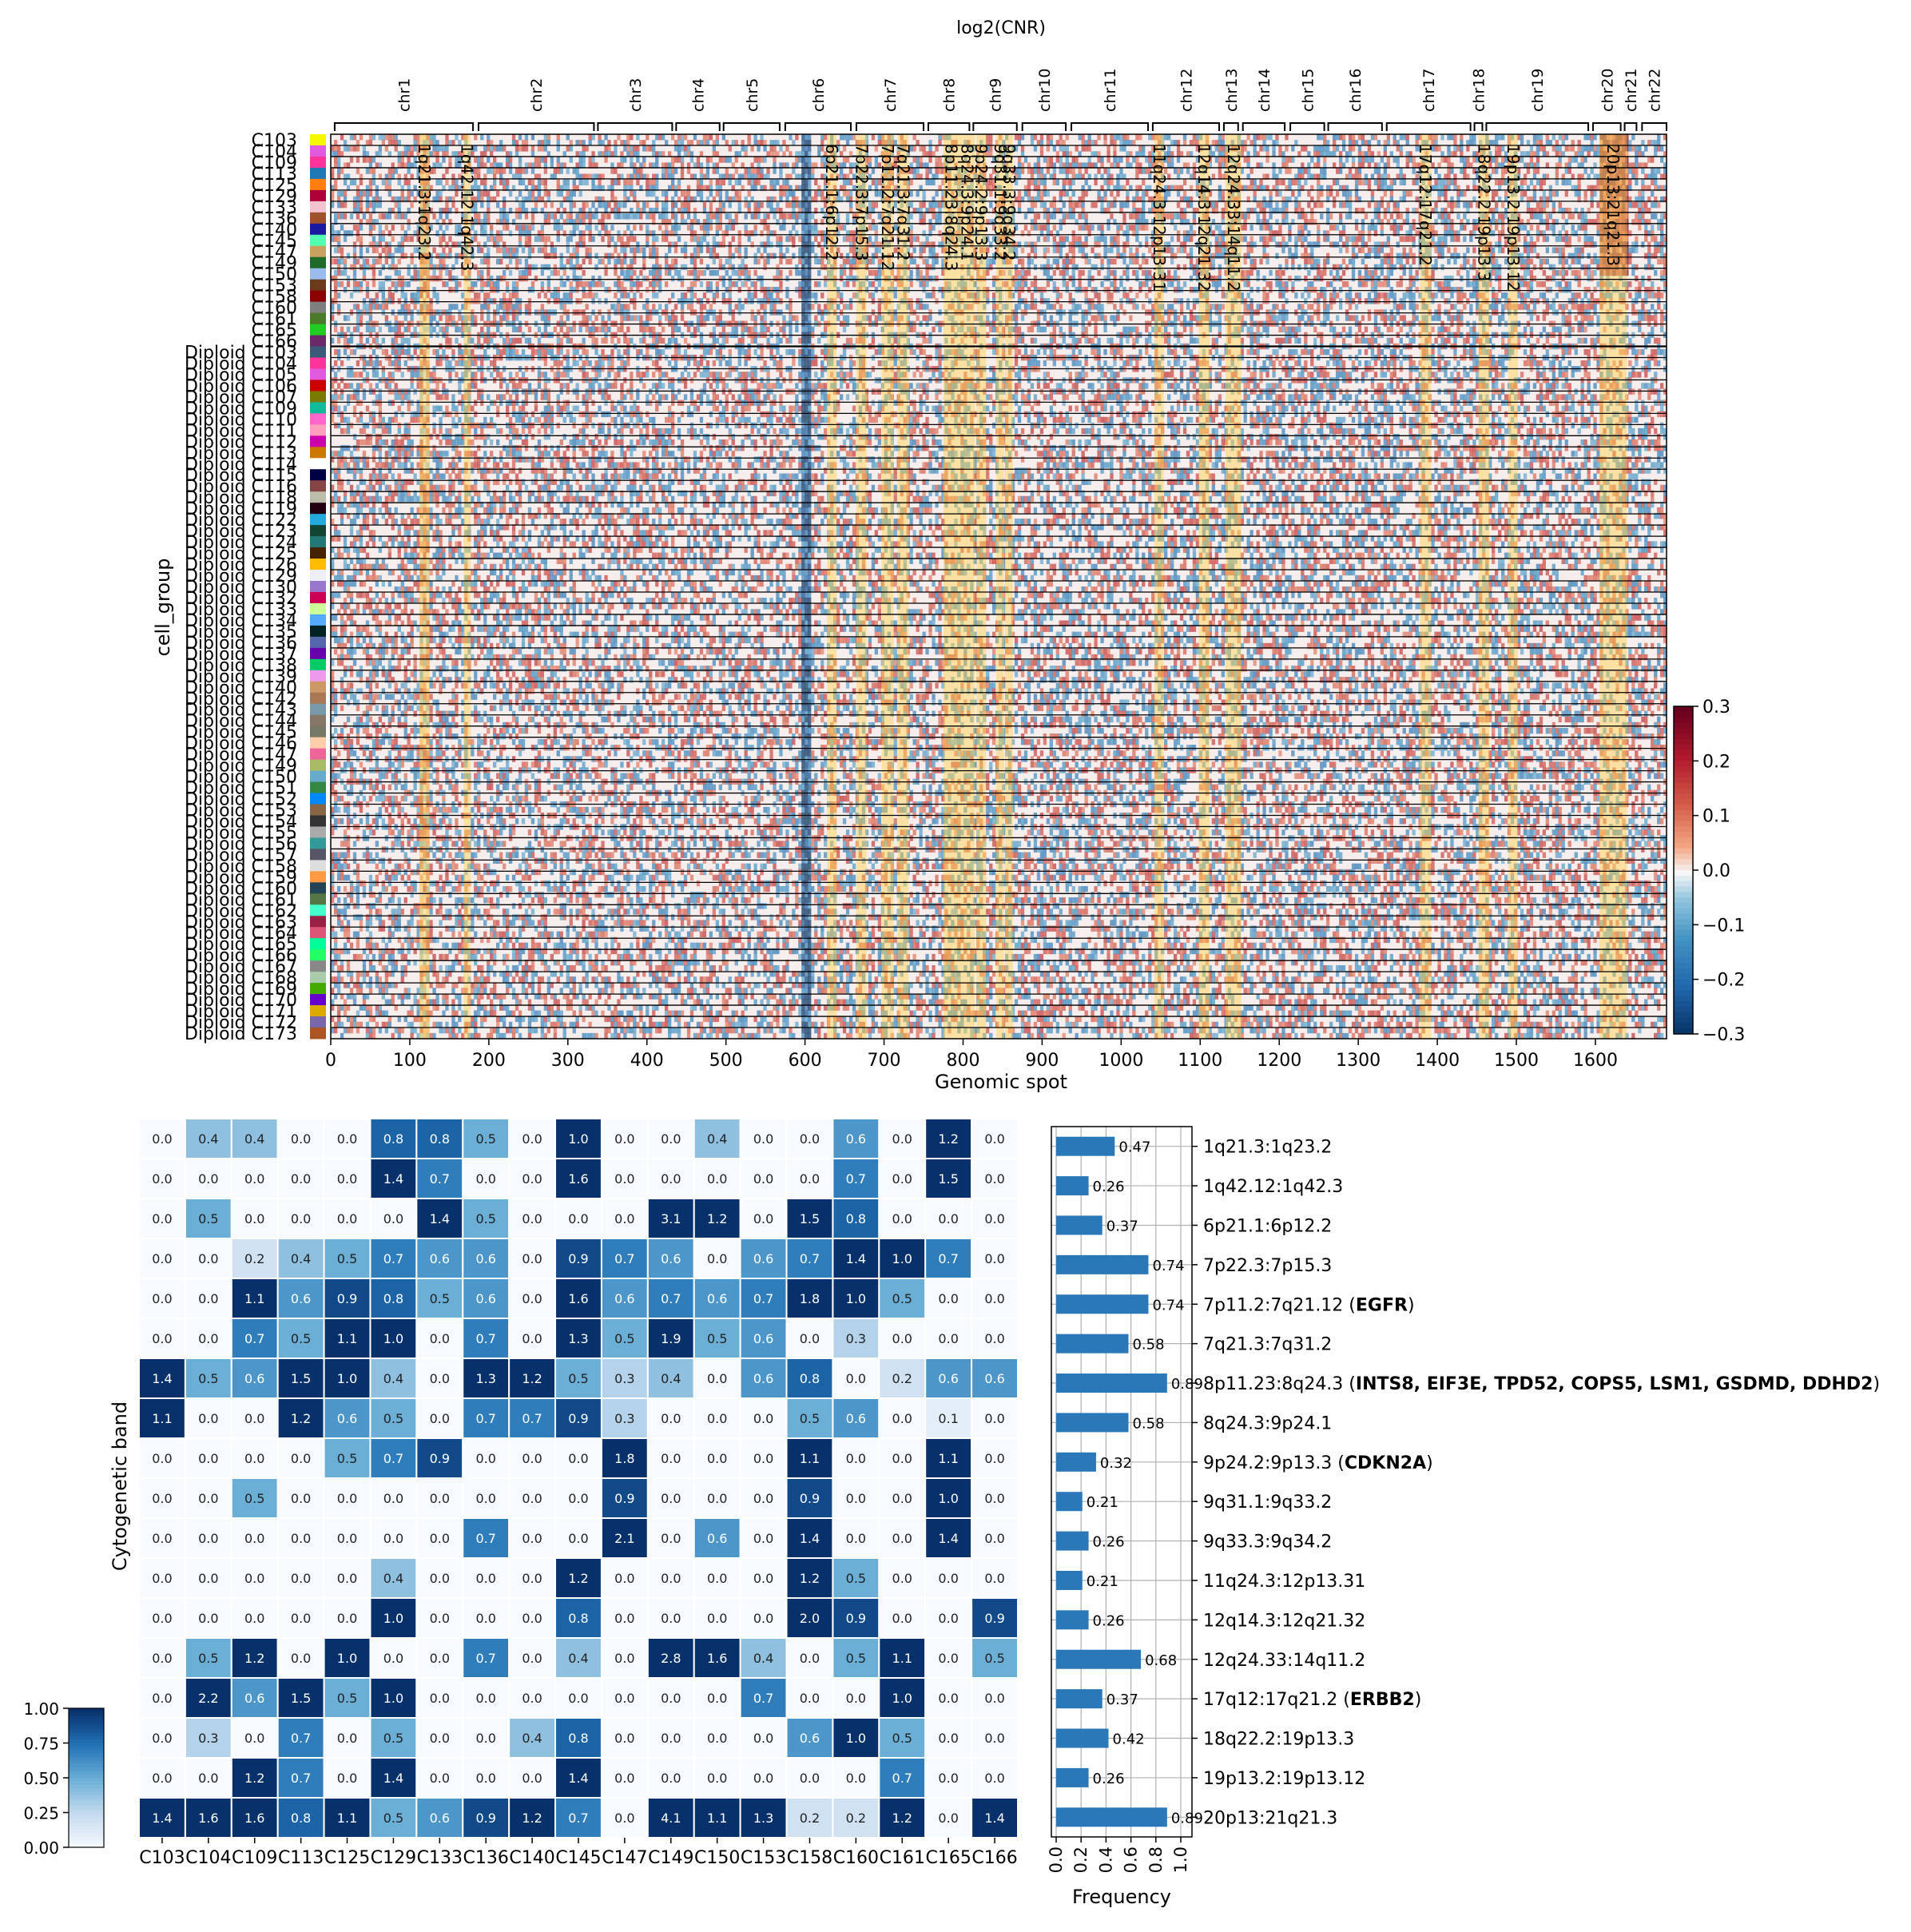  I want to click on cell-group-label: Diploid C134, so click(241, 621).